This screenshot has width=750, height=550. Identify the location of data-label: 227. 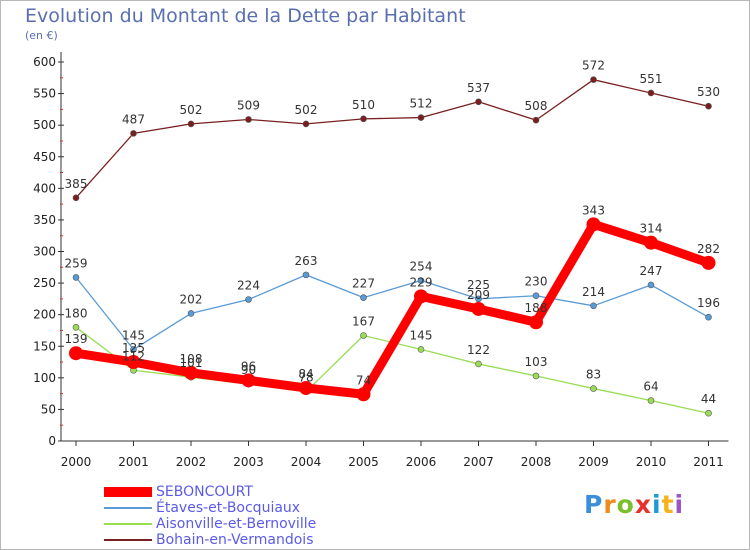
(363, 284).